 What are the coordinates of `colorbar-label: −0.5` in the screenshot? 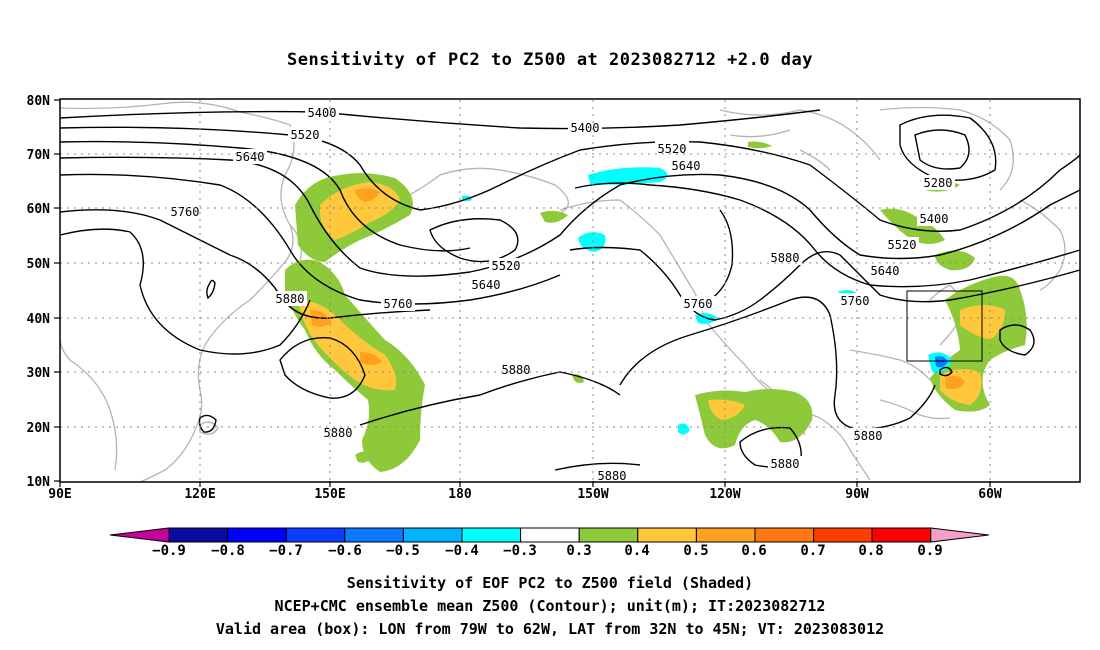 It's located at (403, 551).